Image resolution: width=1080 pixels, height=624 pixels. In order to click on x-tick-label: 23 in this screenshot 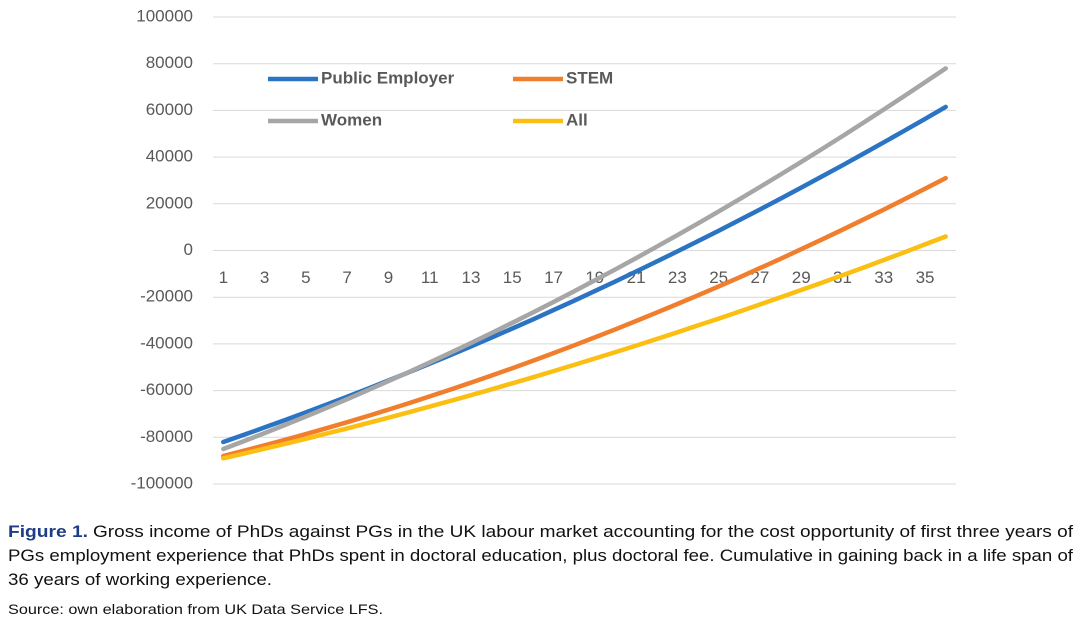, I will do `click(677, 277)`.